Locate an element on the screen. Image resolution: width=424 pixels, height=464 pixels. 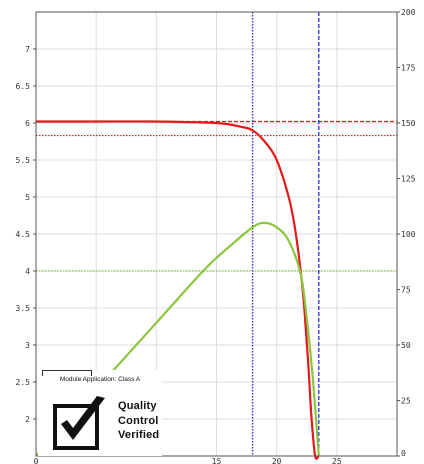
badge-line-verified: Verified is located at coordinates (139, 435).